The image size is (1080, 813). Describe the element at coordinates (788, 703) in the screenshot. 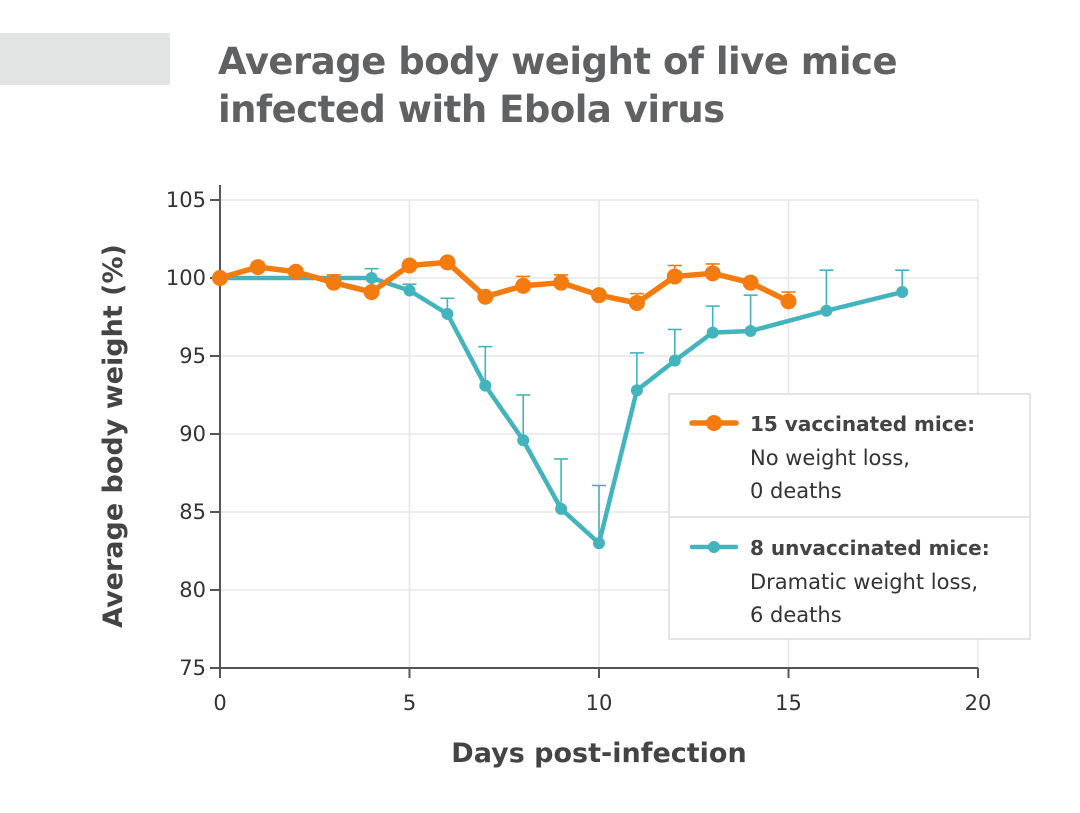

I see `x-tick-label: 15` at that location.